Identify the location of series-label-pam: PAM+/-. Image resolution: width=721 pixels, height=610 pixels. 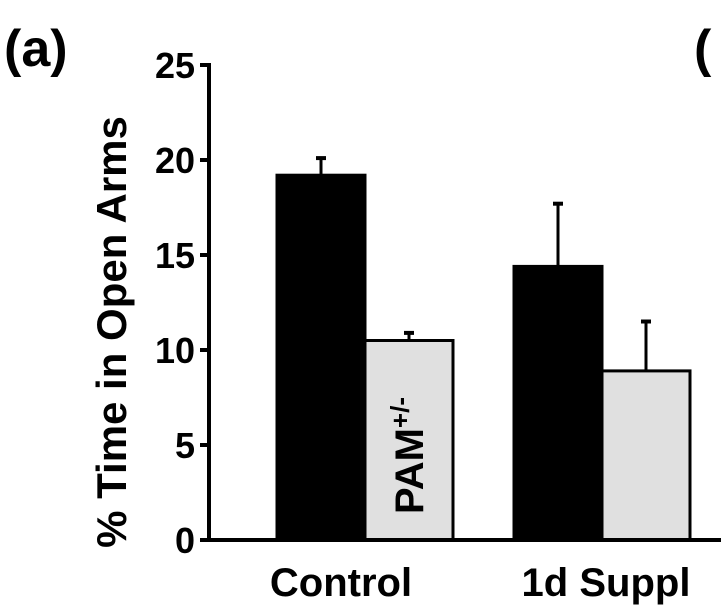
(408, 455).